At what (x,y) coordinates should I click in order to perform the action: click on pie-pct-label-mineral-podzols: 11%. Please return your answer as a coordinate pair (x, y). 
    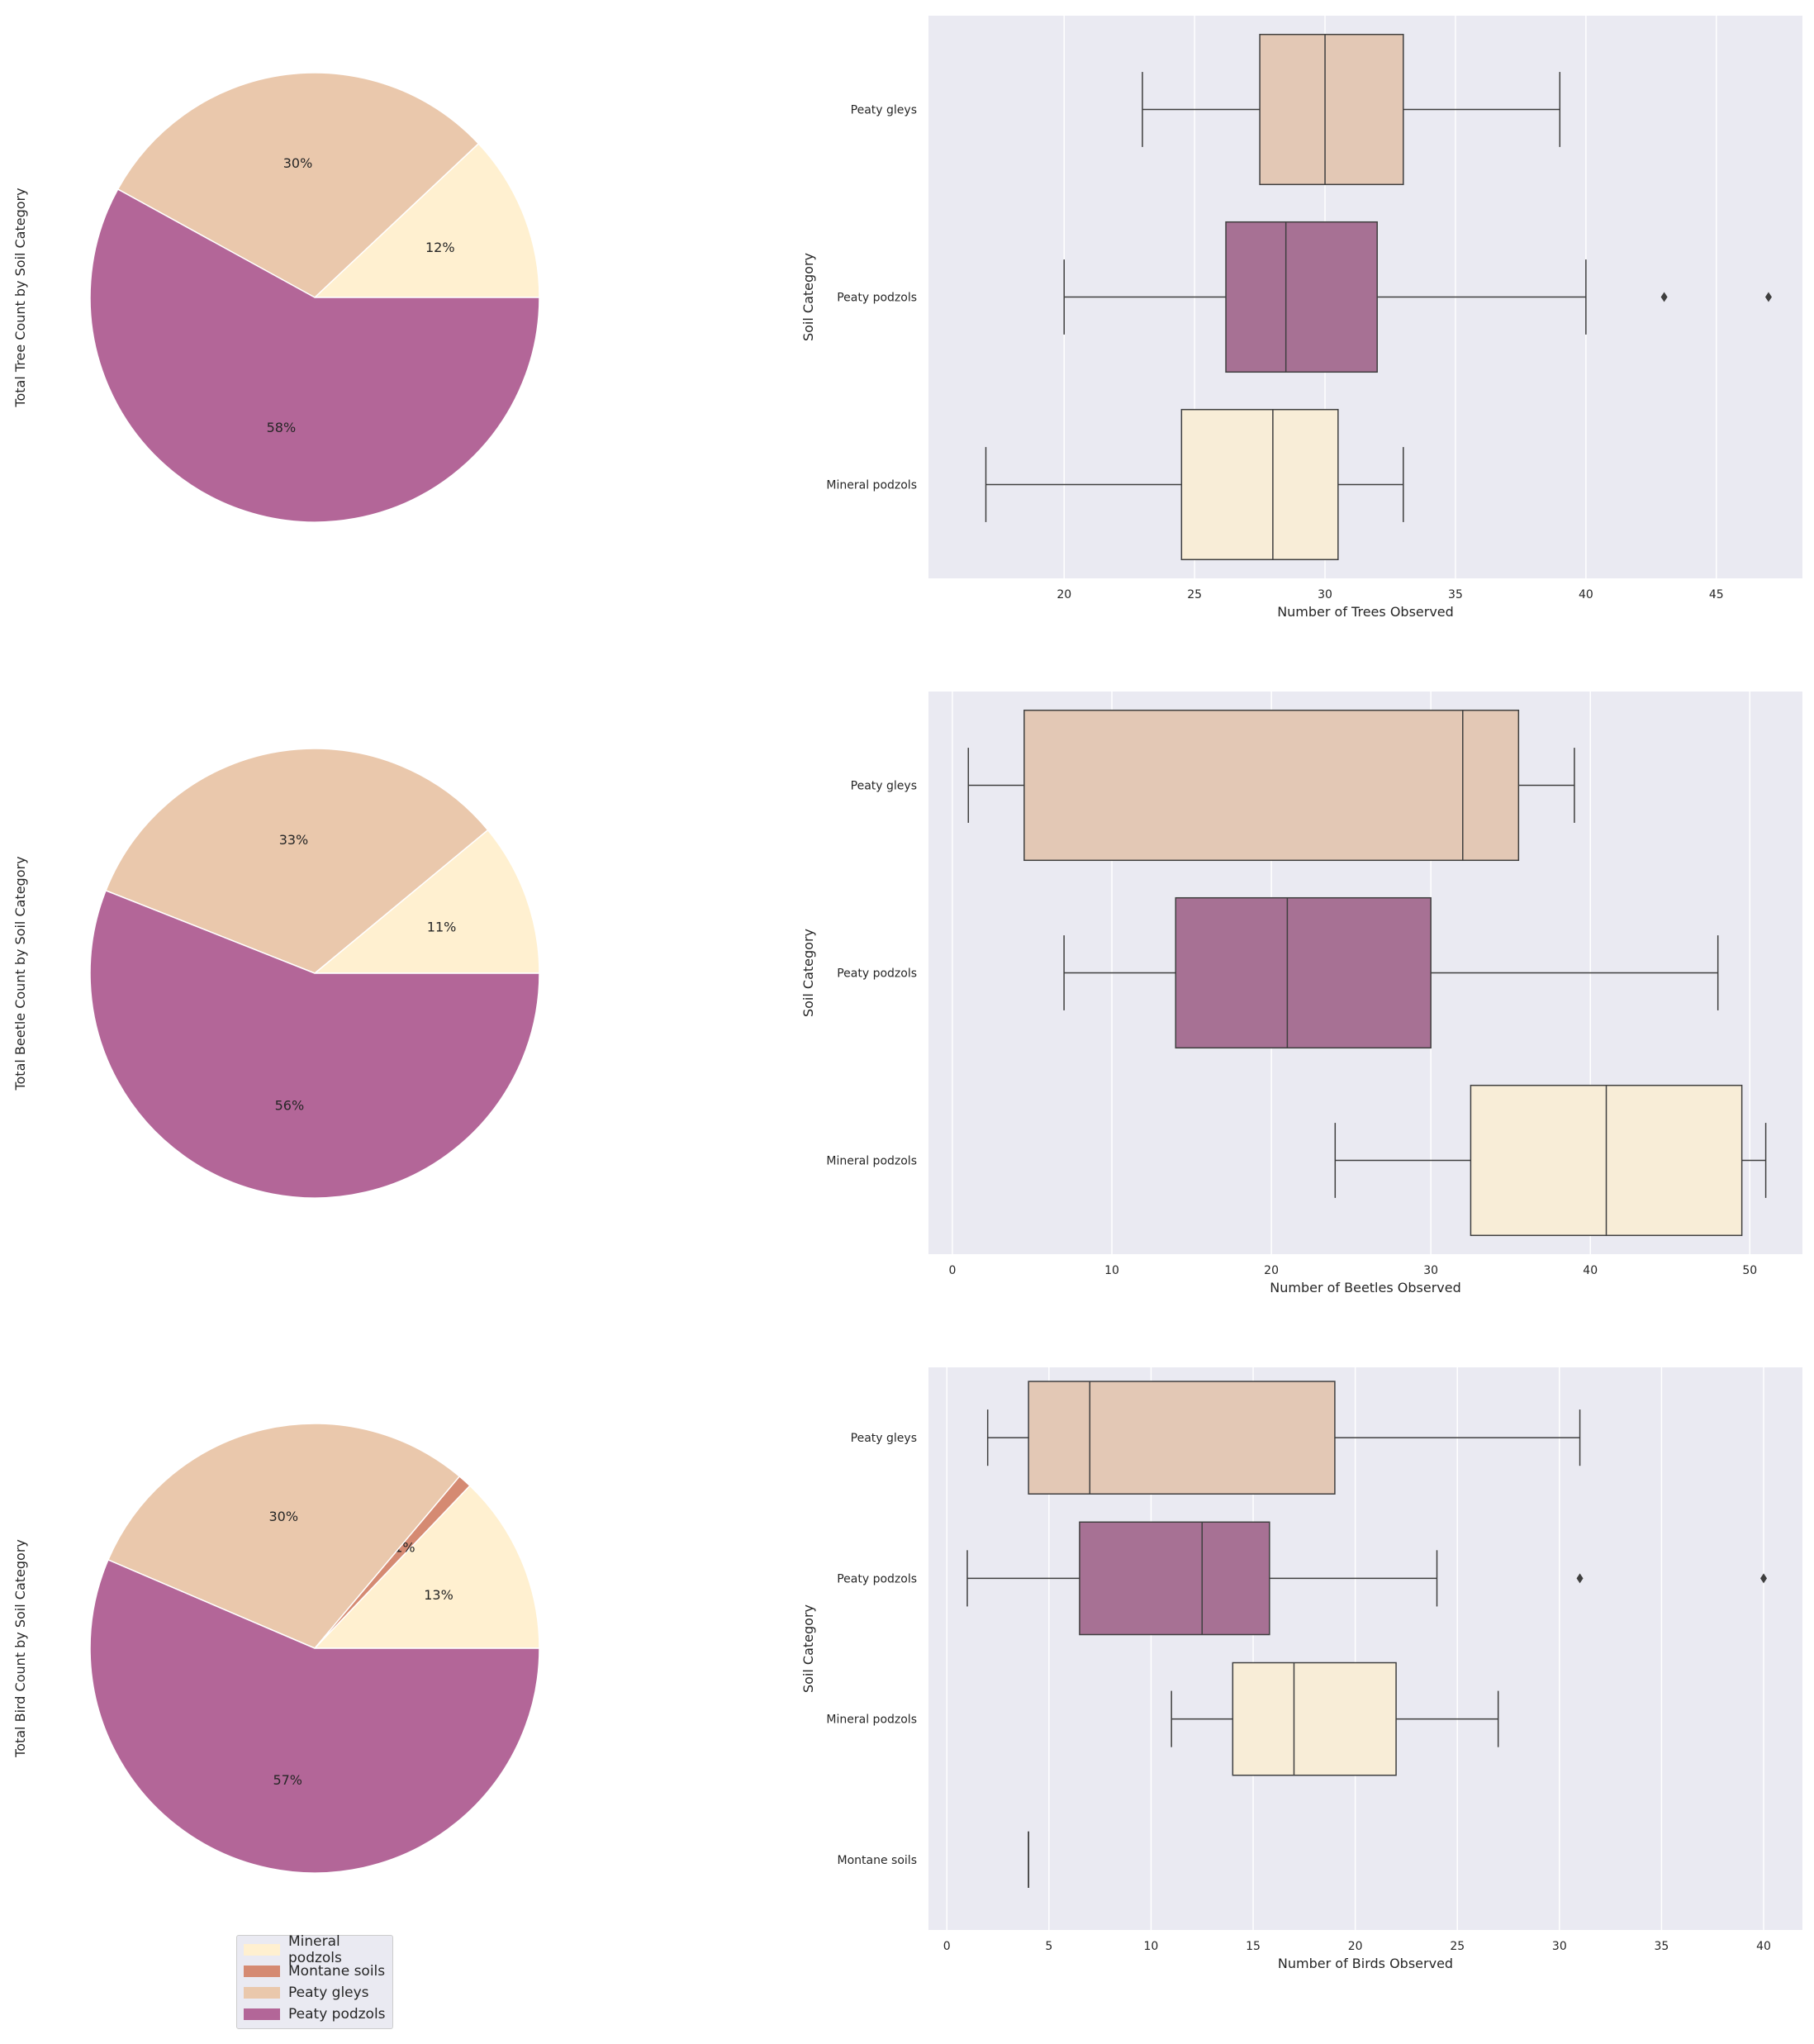
    Looking at the image, I should click on (442, 928).